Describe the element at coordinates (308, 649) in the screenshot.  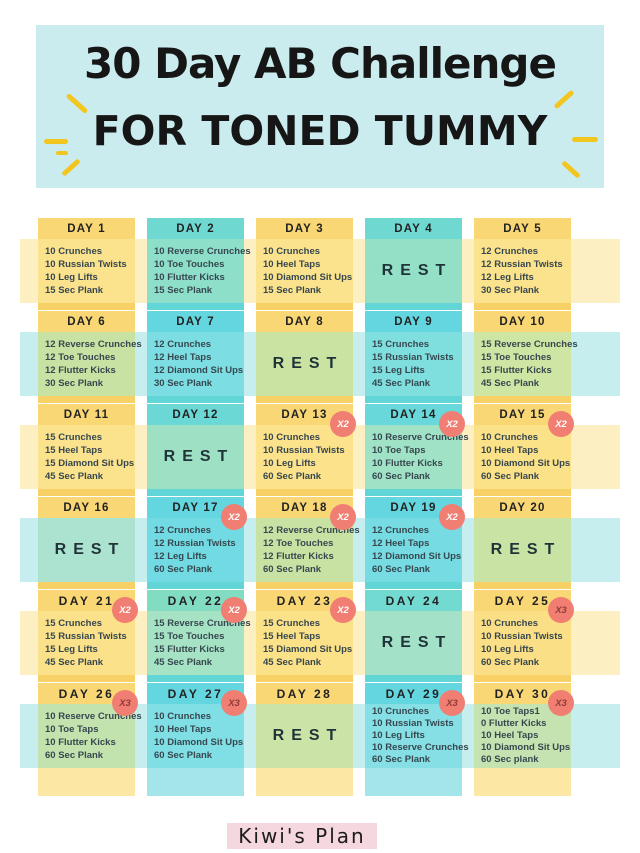
I see `exercise-line: 15 Diamond Sit Ups` at that location.